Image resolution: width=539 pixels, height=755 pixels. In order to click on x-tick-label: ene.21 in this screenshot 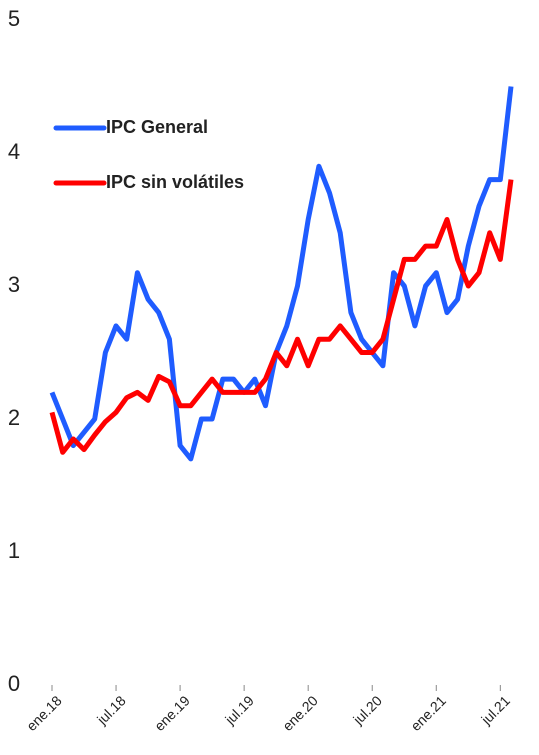, I will do `click(428, 713)`.